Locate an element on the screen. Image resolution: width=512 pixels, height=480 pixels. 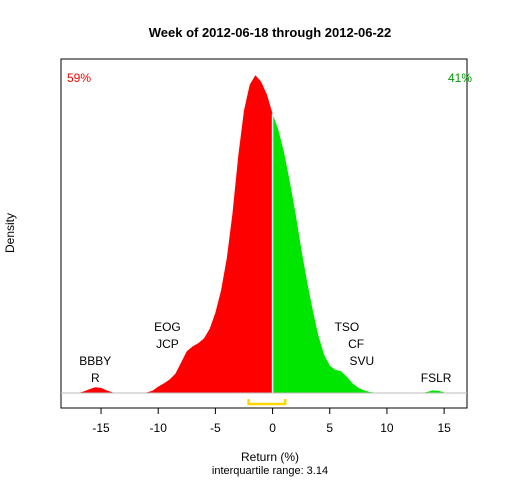
outlier-annotations: BBBY R EOG JCP TSO CF SVU FSLR is located at coordinates (265, 352).